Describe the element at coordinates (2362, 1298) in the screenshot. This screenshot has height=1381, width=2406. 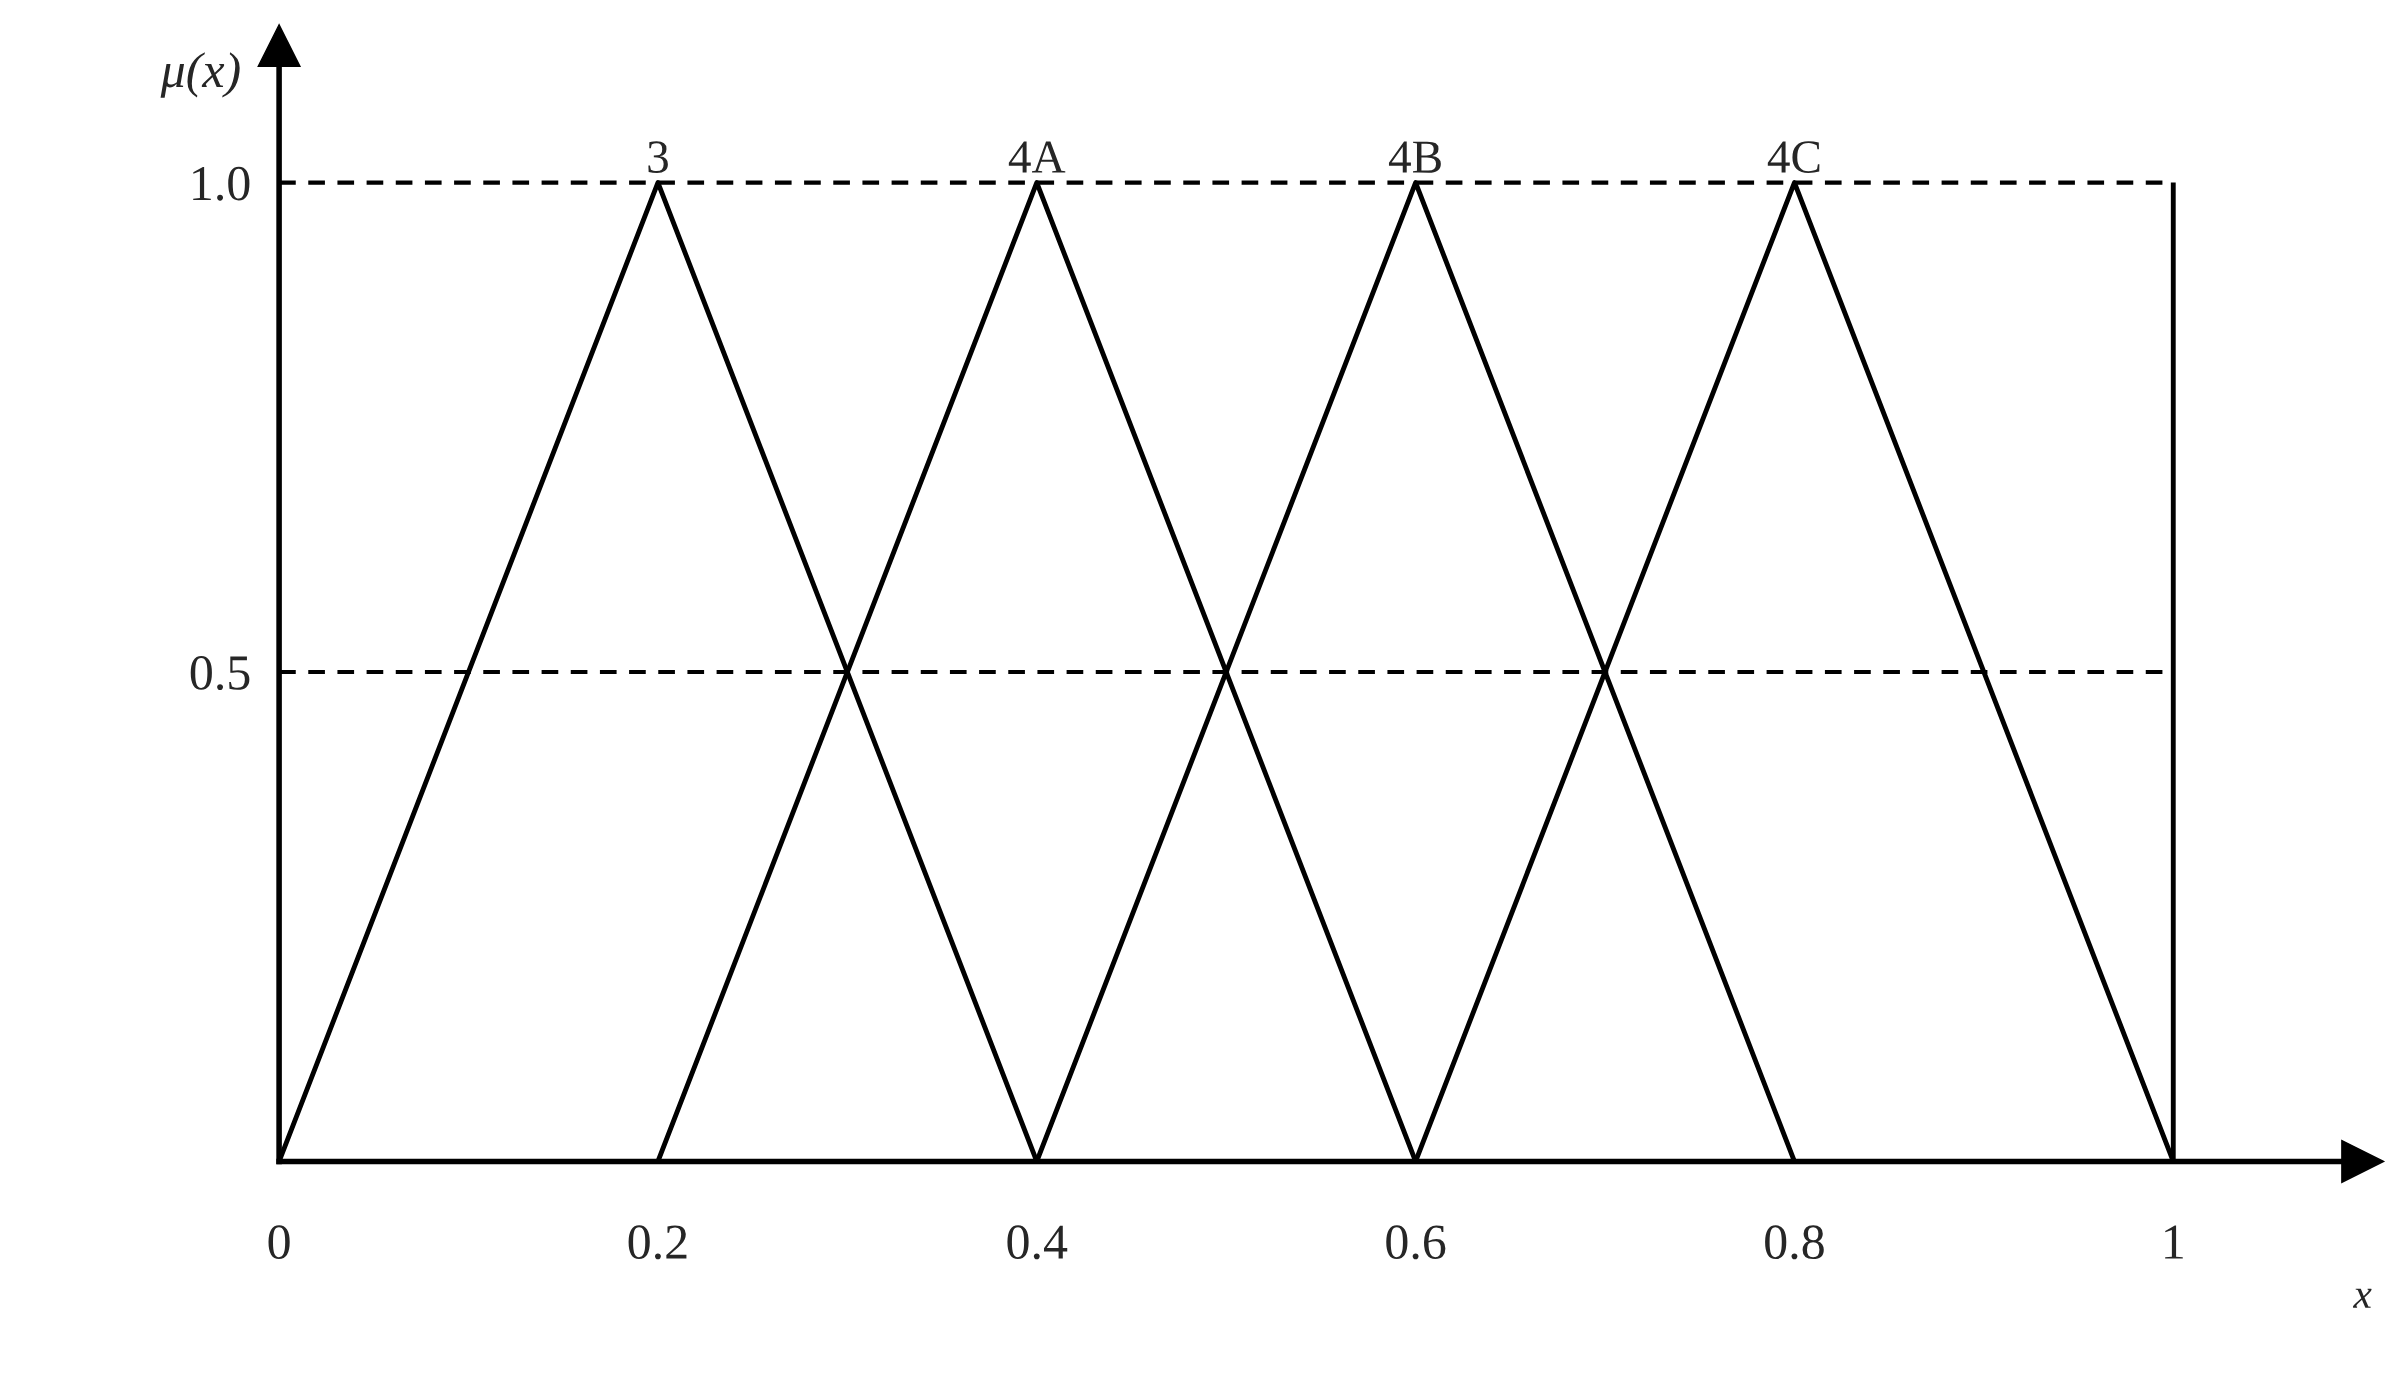
I see `x-axis-title: x` at that location.